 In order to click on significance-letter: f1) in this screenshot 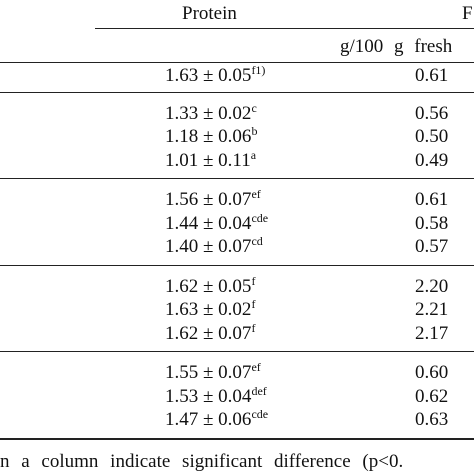, I will do `click(258, 70)`.